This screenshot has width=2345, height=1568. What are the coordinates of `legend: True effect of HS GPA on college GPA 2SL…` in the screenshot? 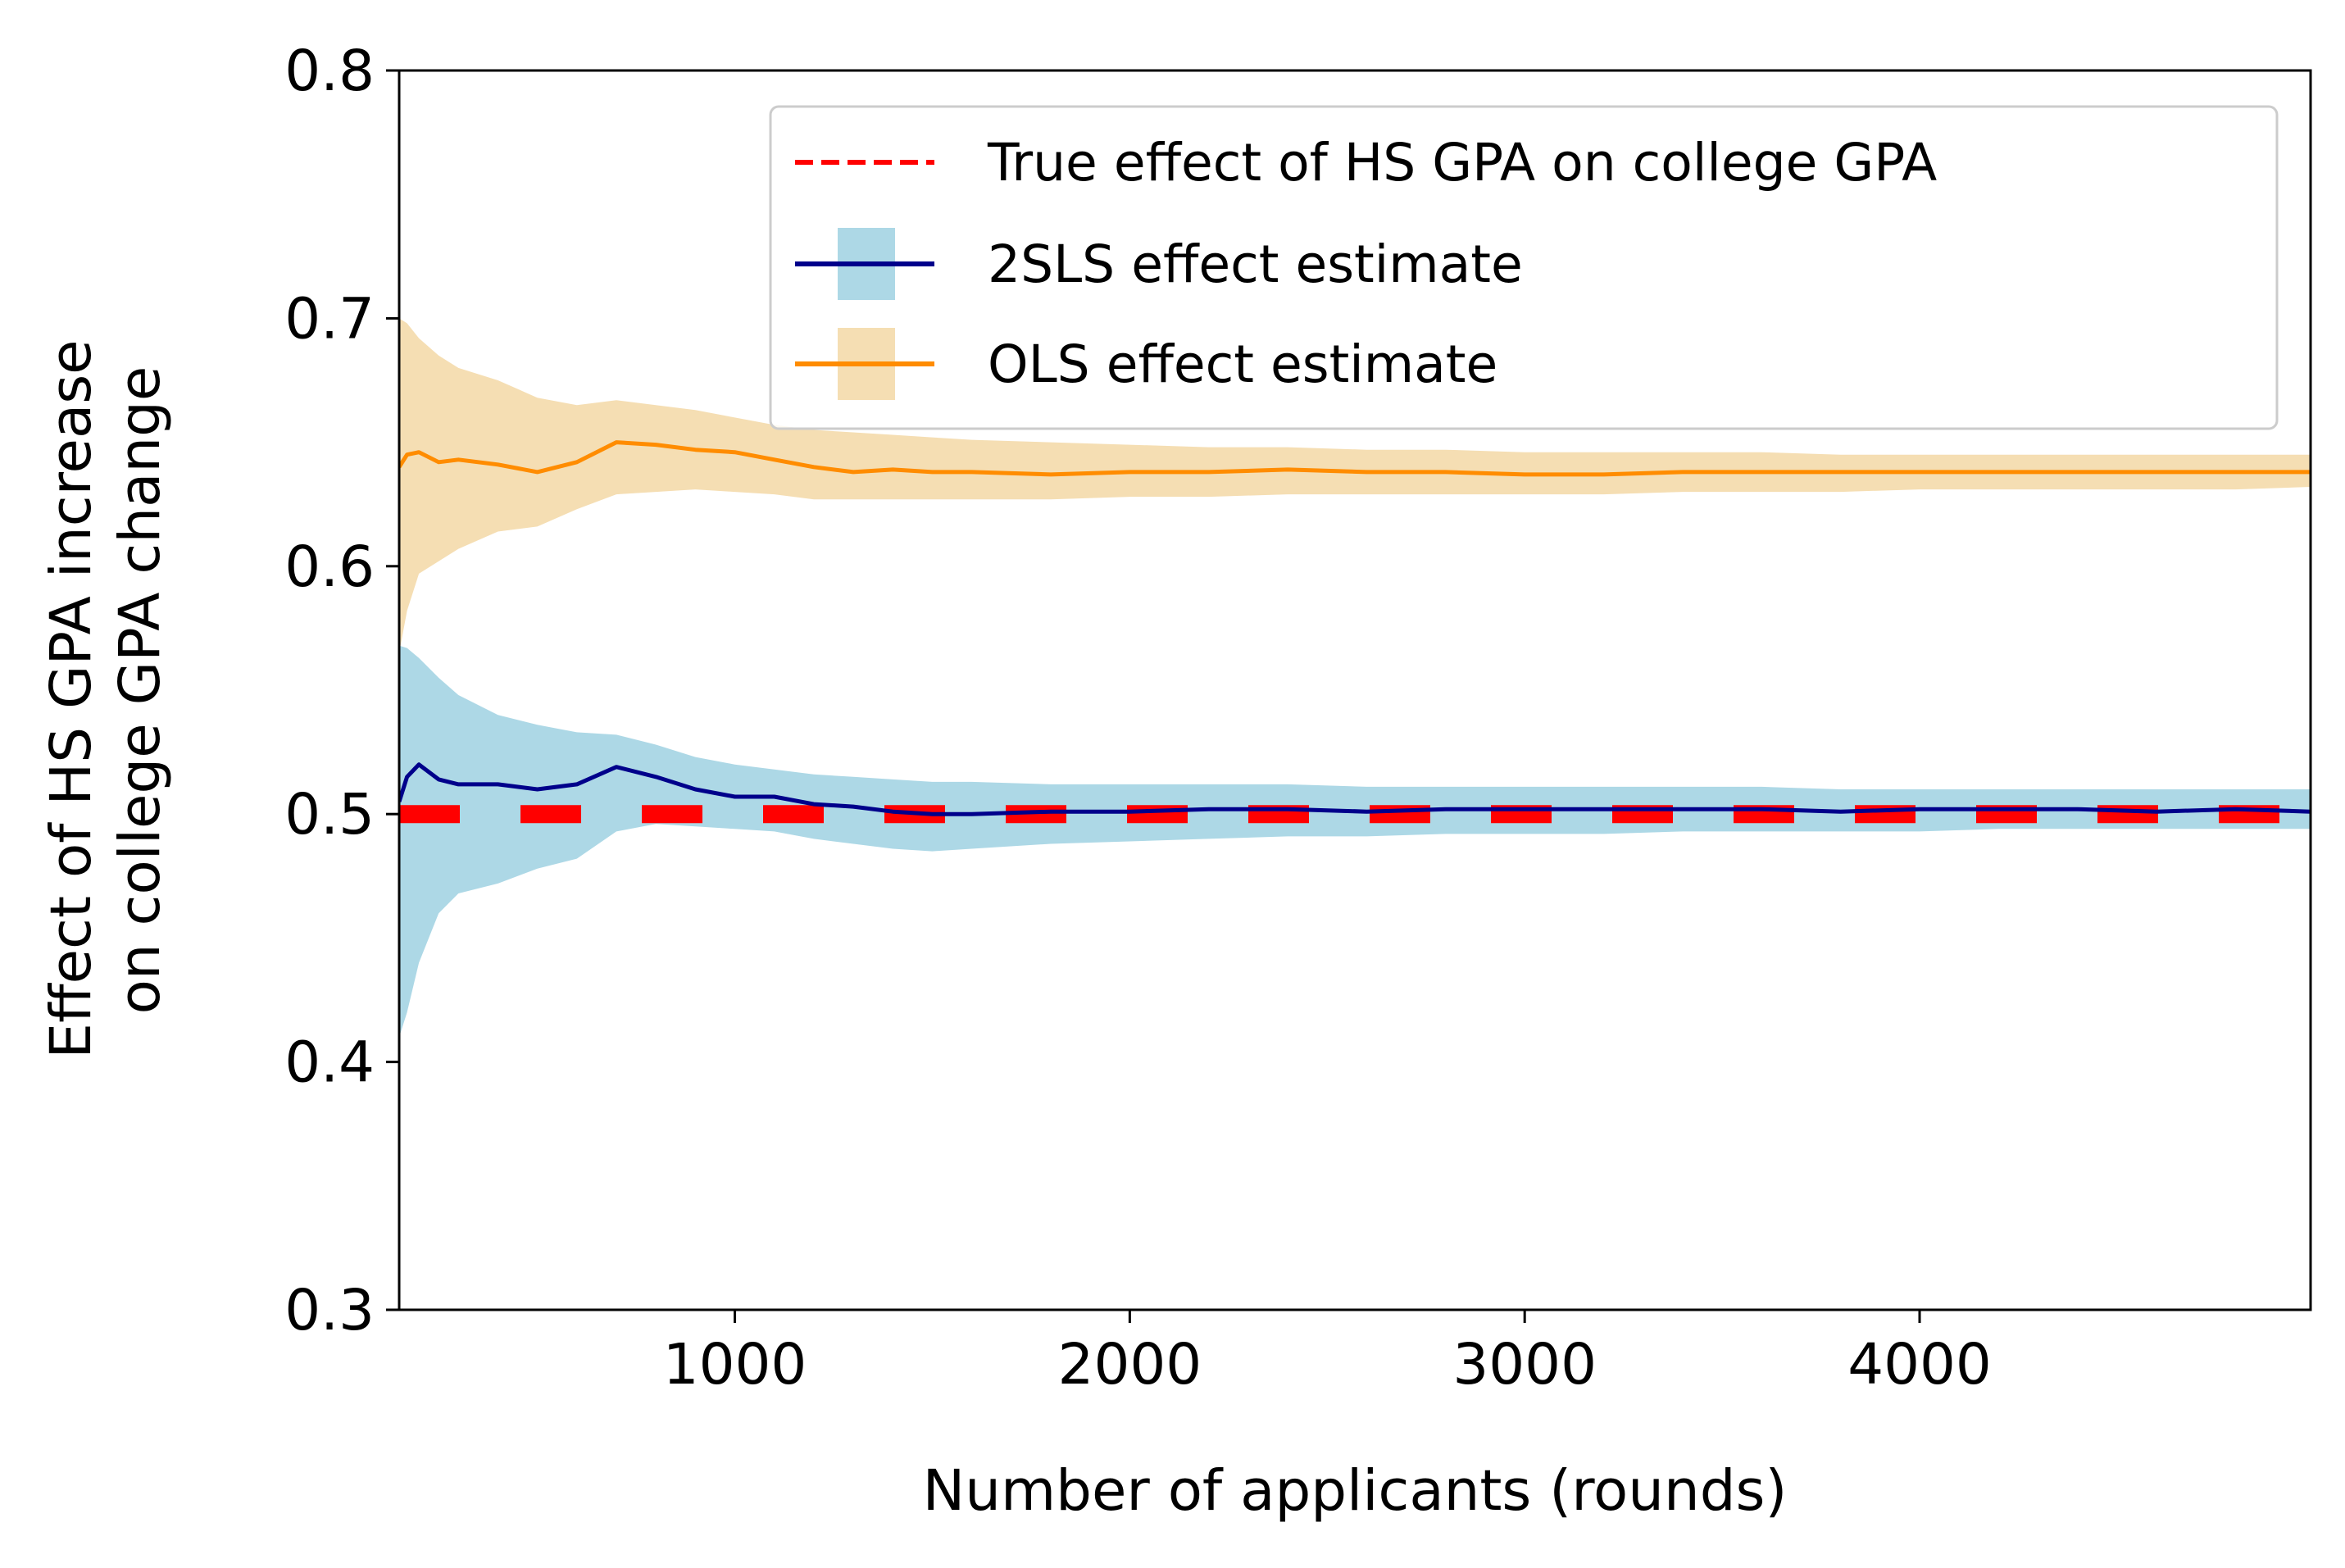 It's located at (1524, 267).